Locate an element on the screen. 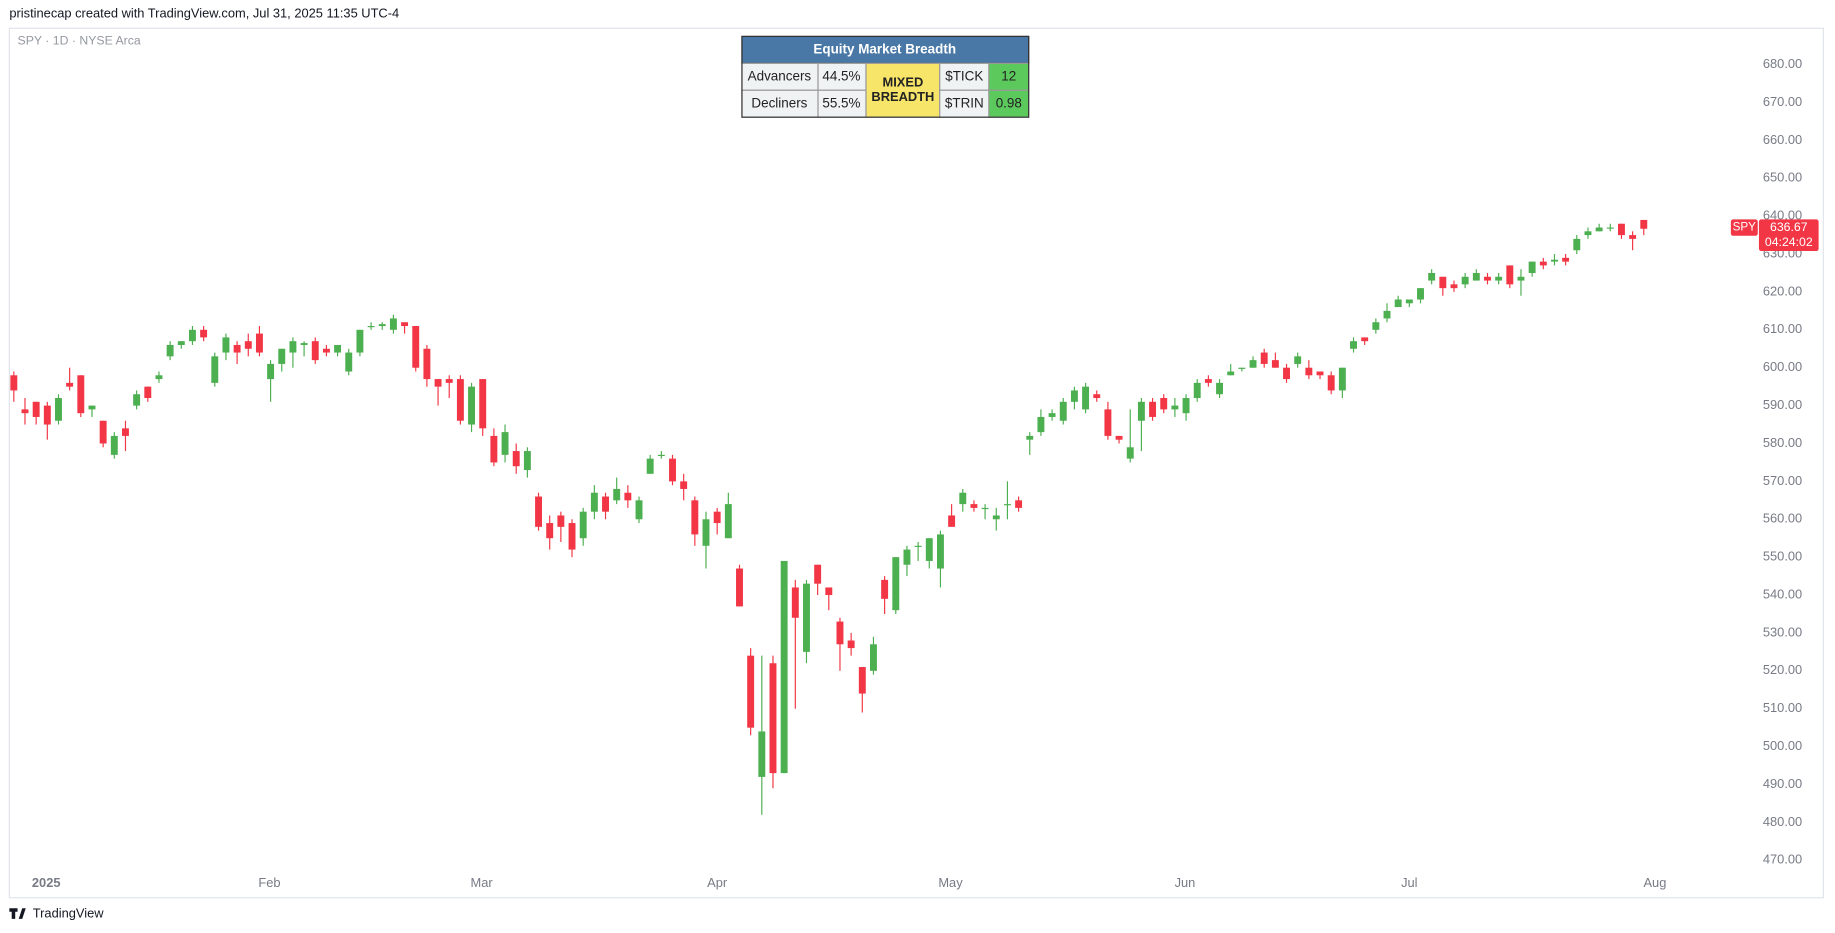 The image size is (1835, 933). y-tick-label: 610.00 is located at coordinates (1782, 328).